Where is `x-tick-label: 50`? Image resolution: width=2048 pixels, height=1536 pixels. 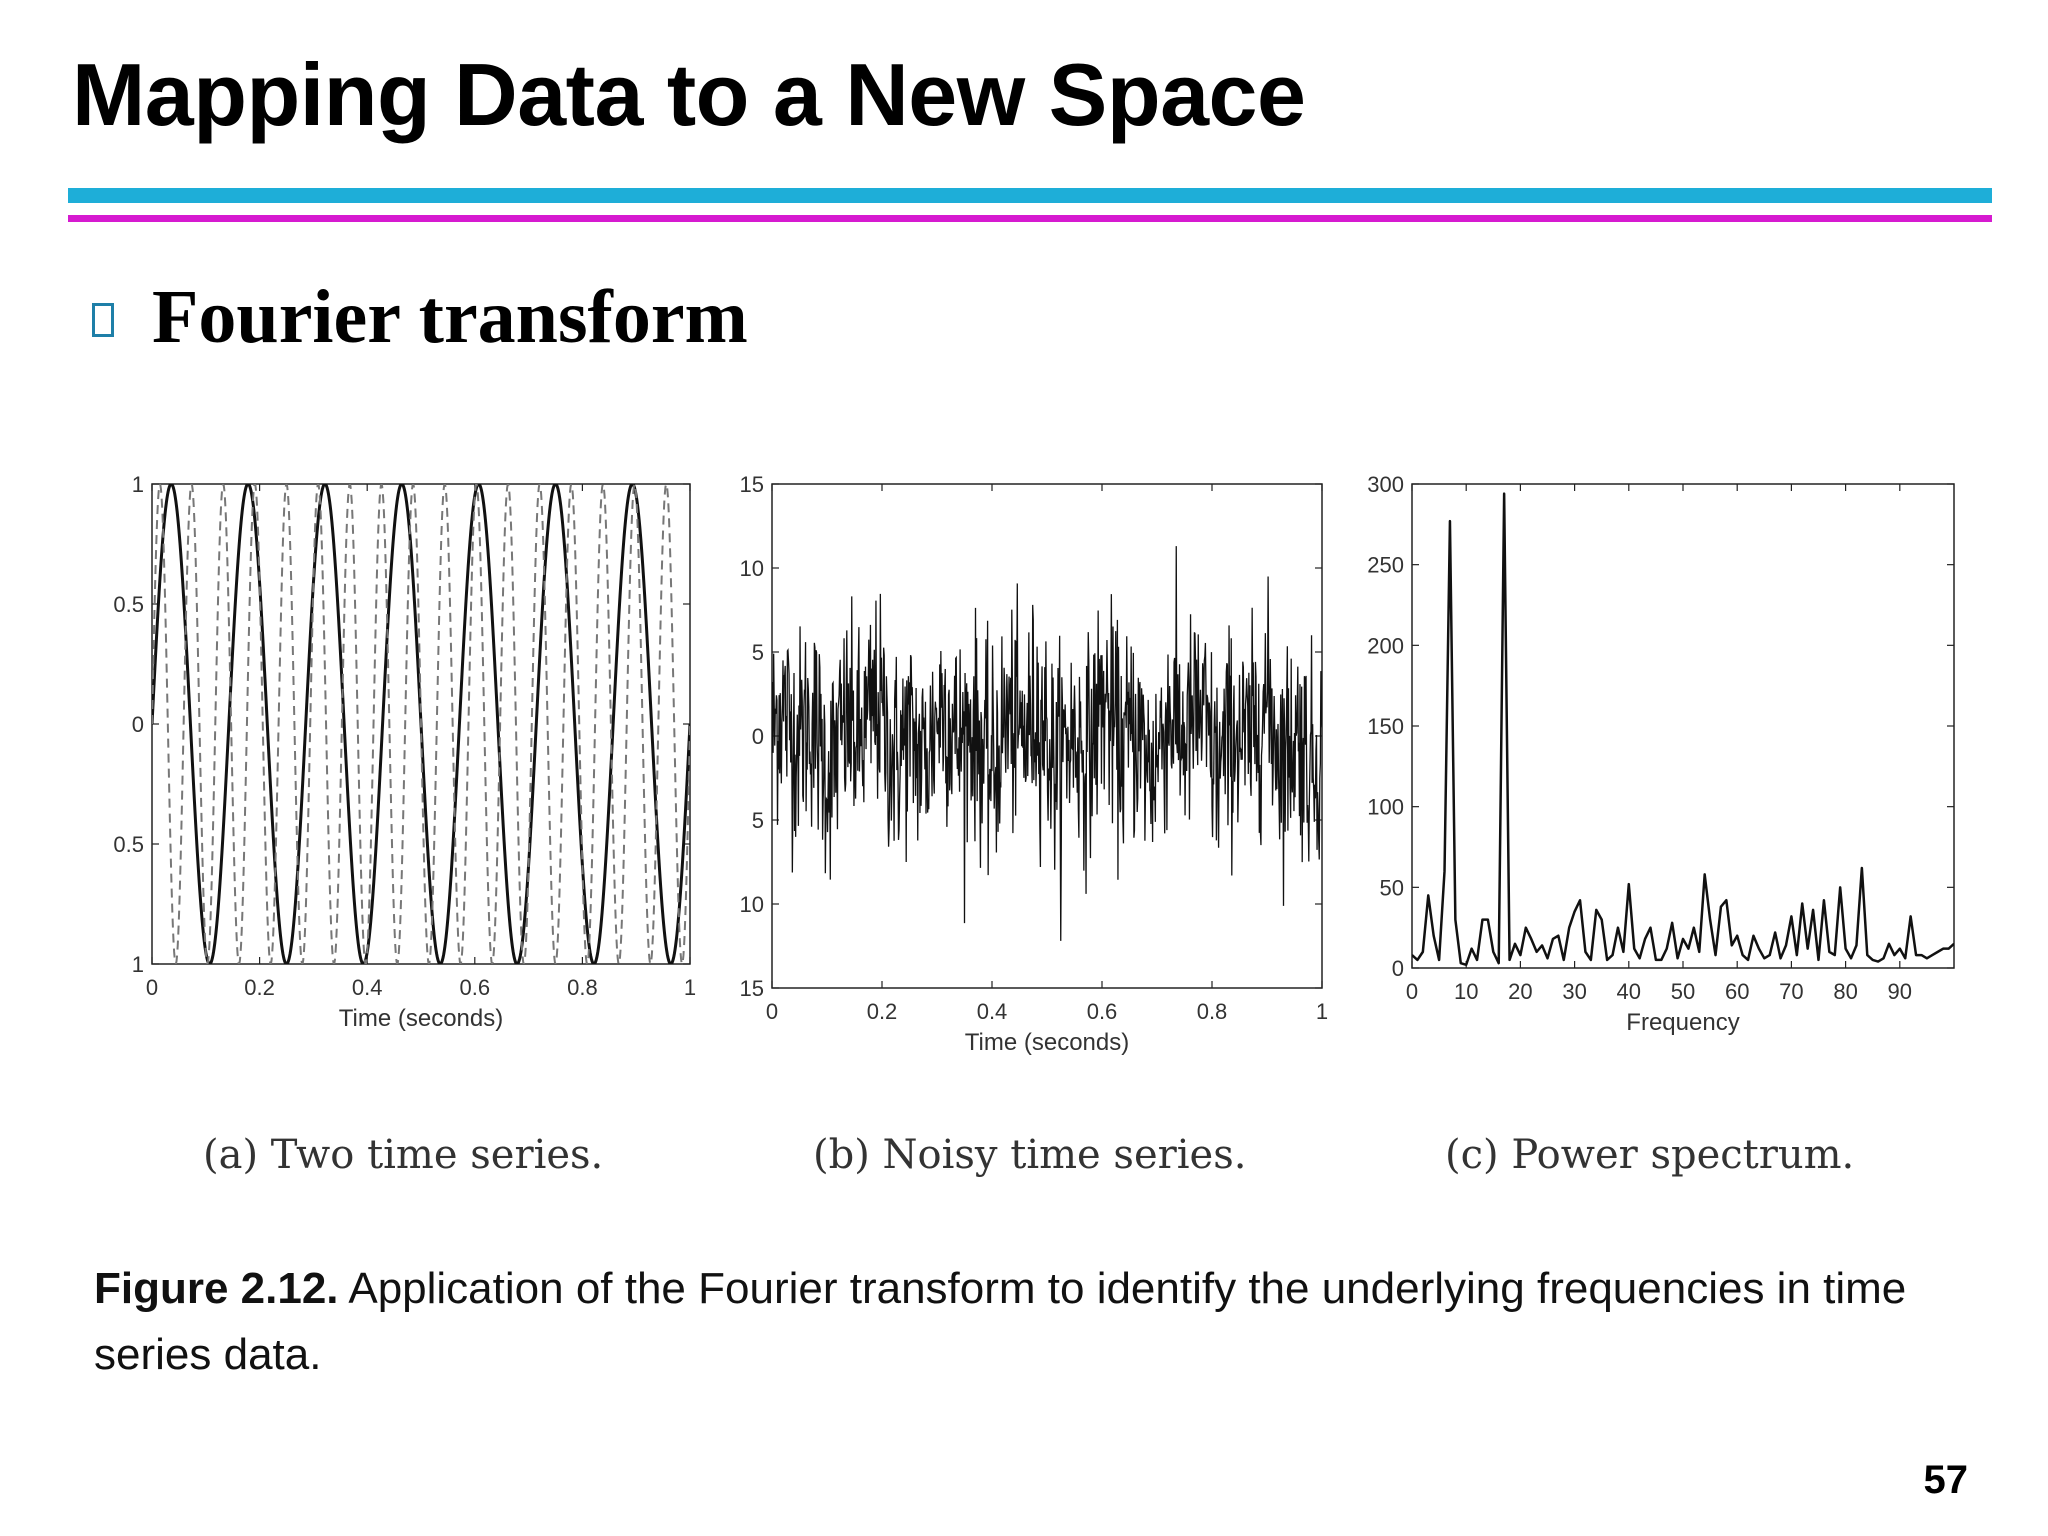 x-tick-label: 50 is located at coordinates (1683, 991).